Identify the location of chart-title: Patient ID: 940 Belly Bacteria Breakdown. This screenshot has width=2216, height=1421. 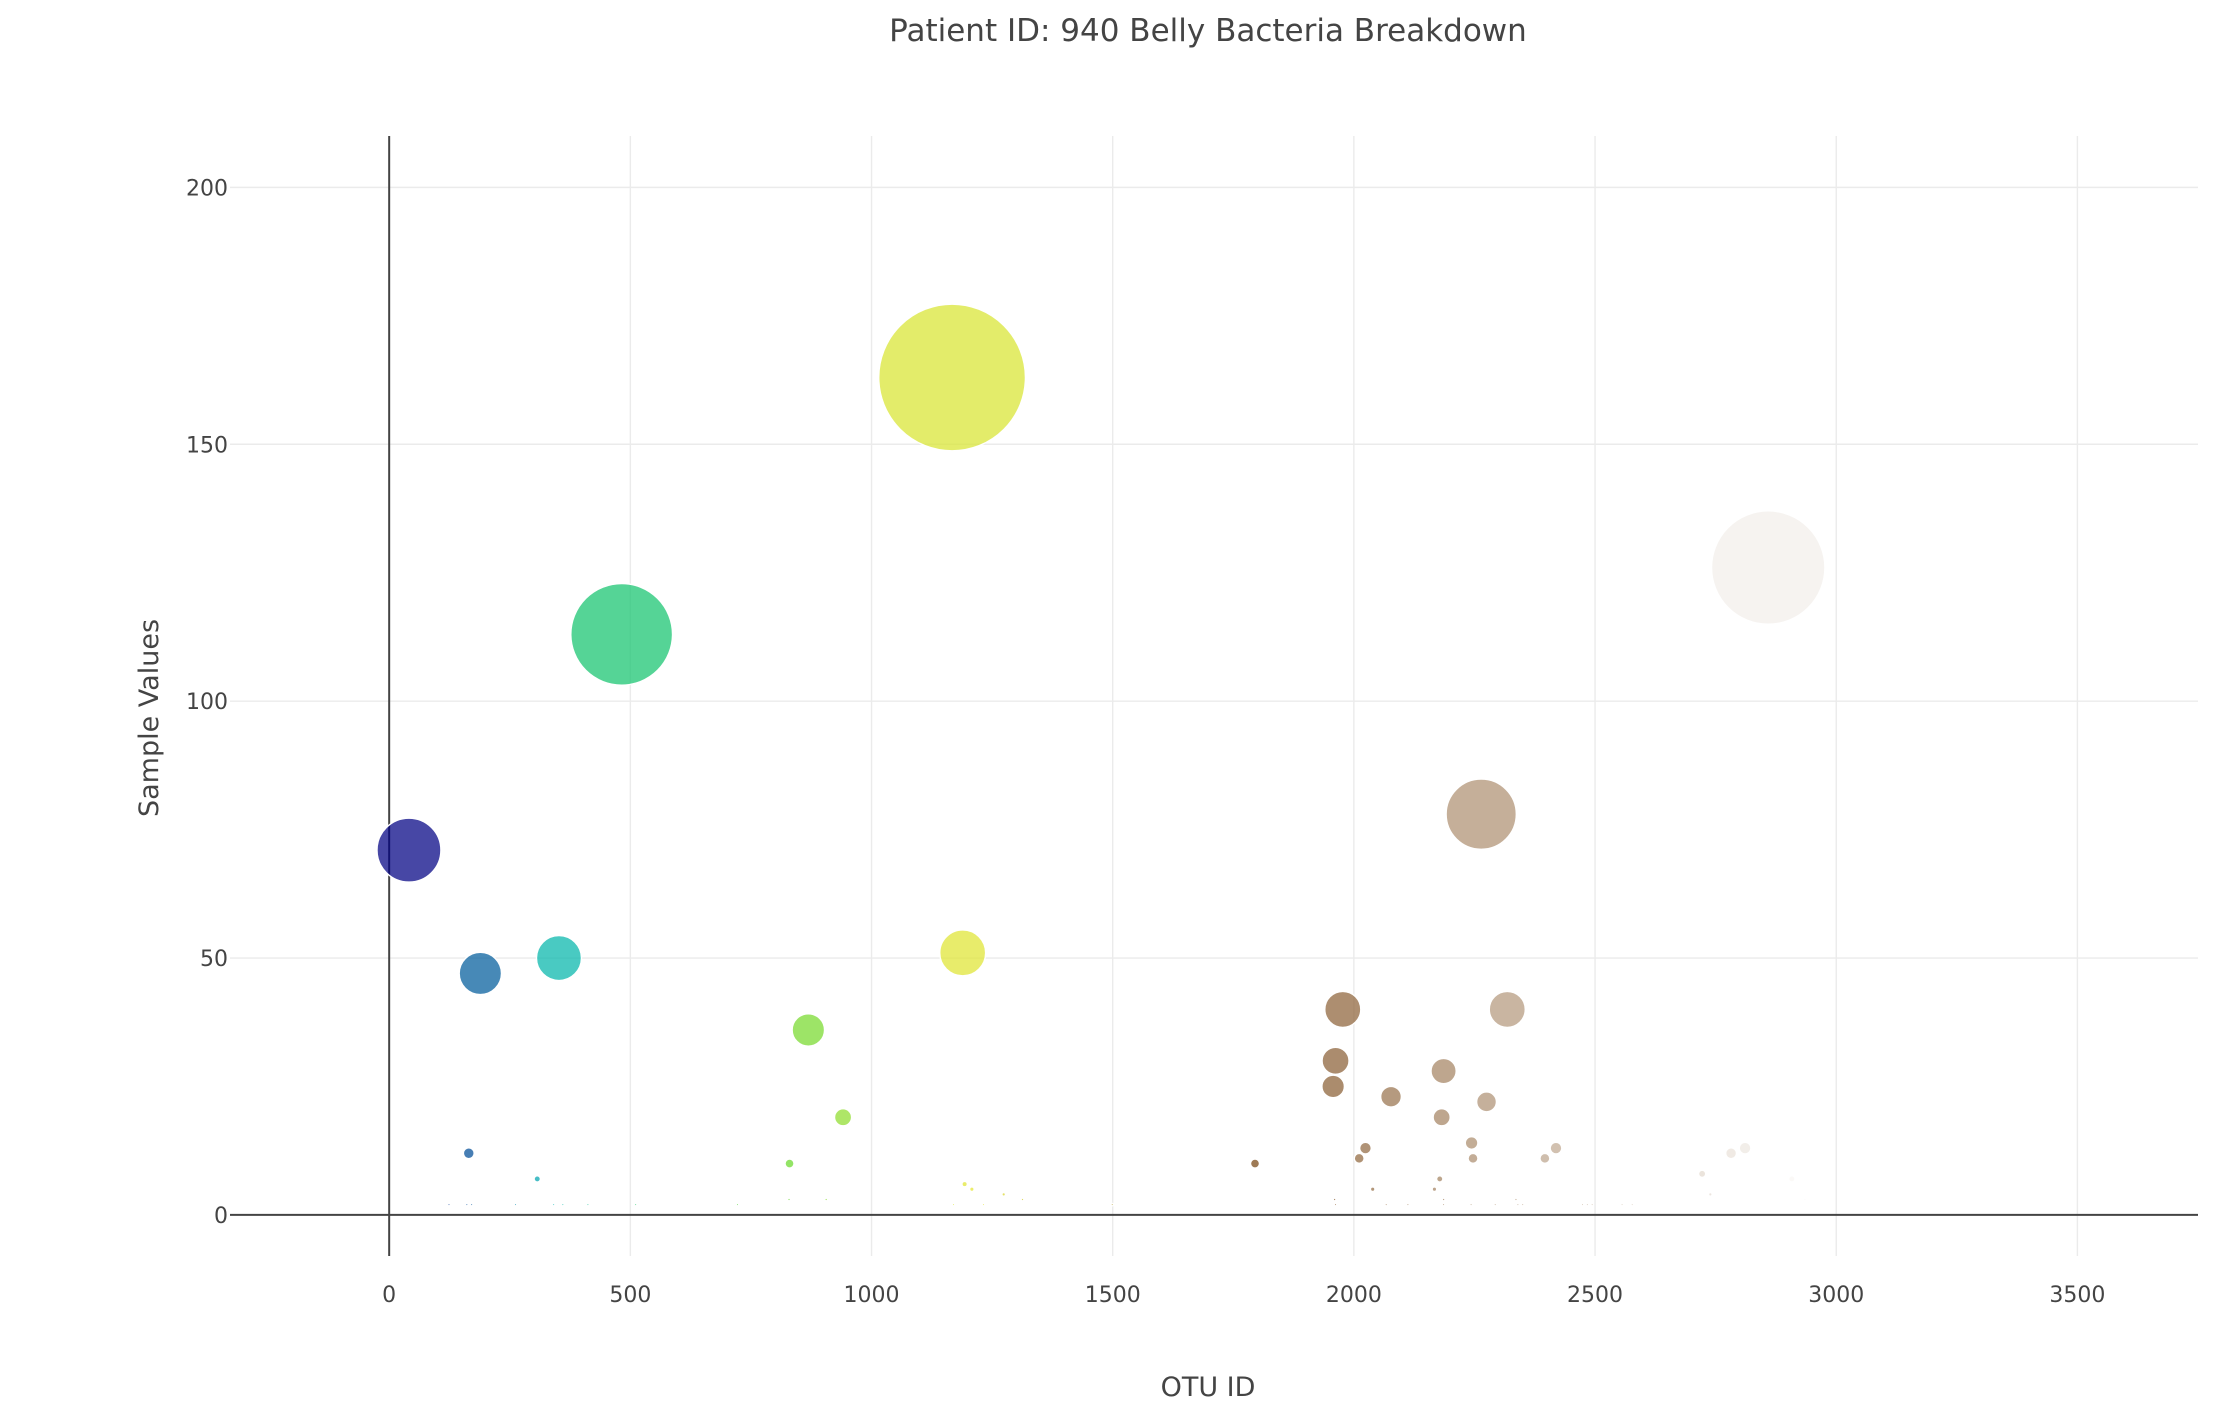
(1208, 31).